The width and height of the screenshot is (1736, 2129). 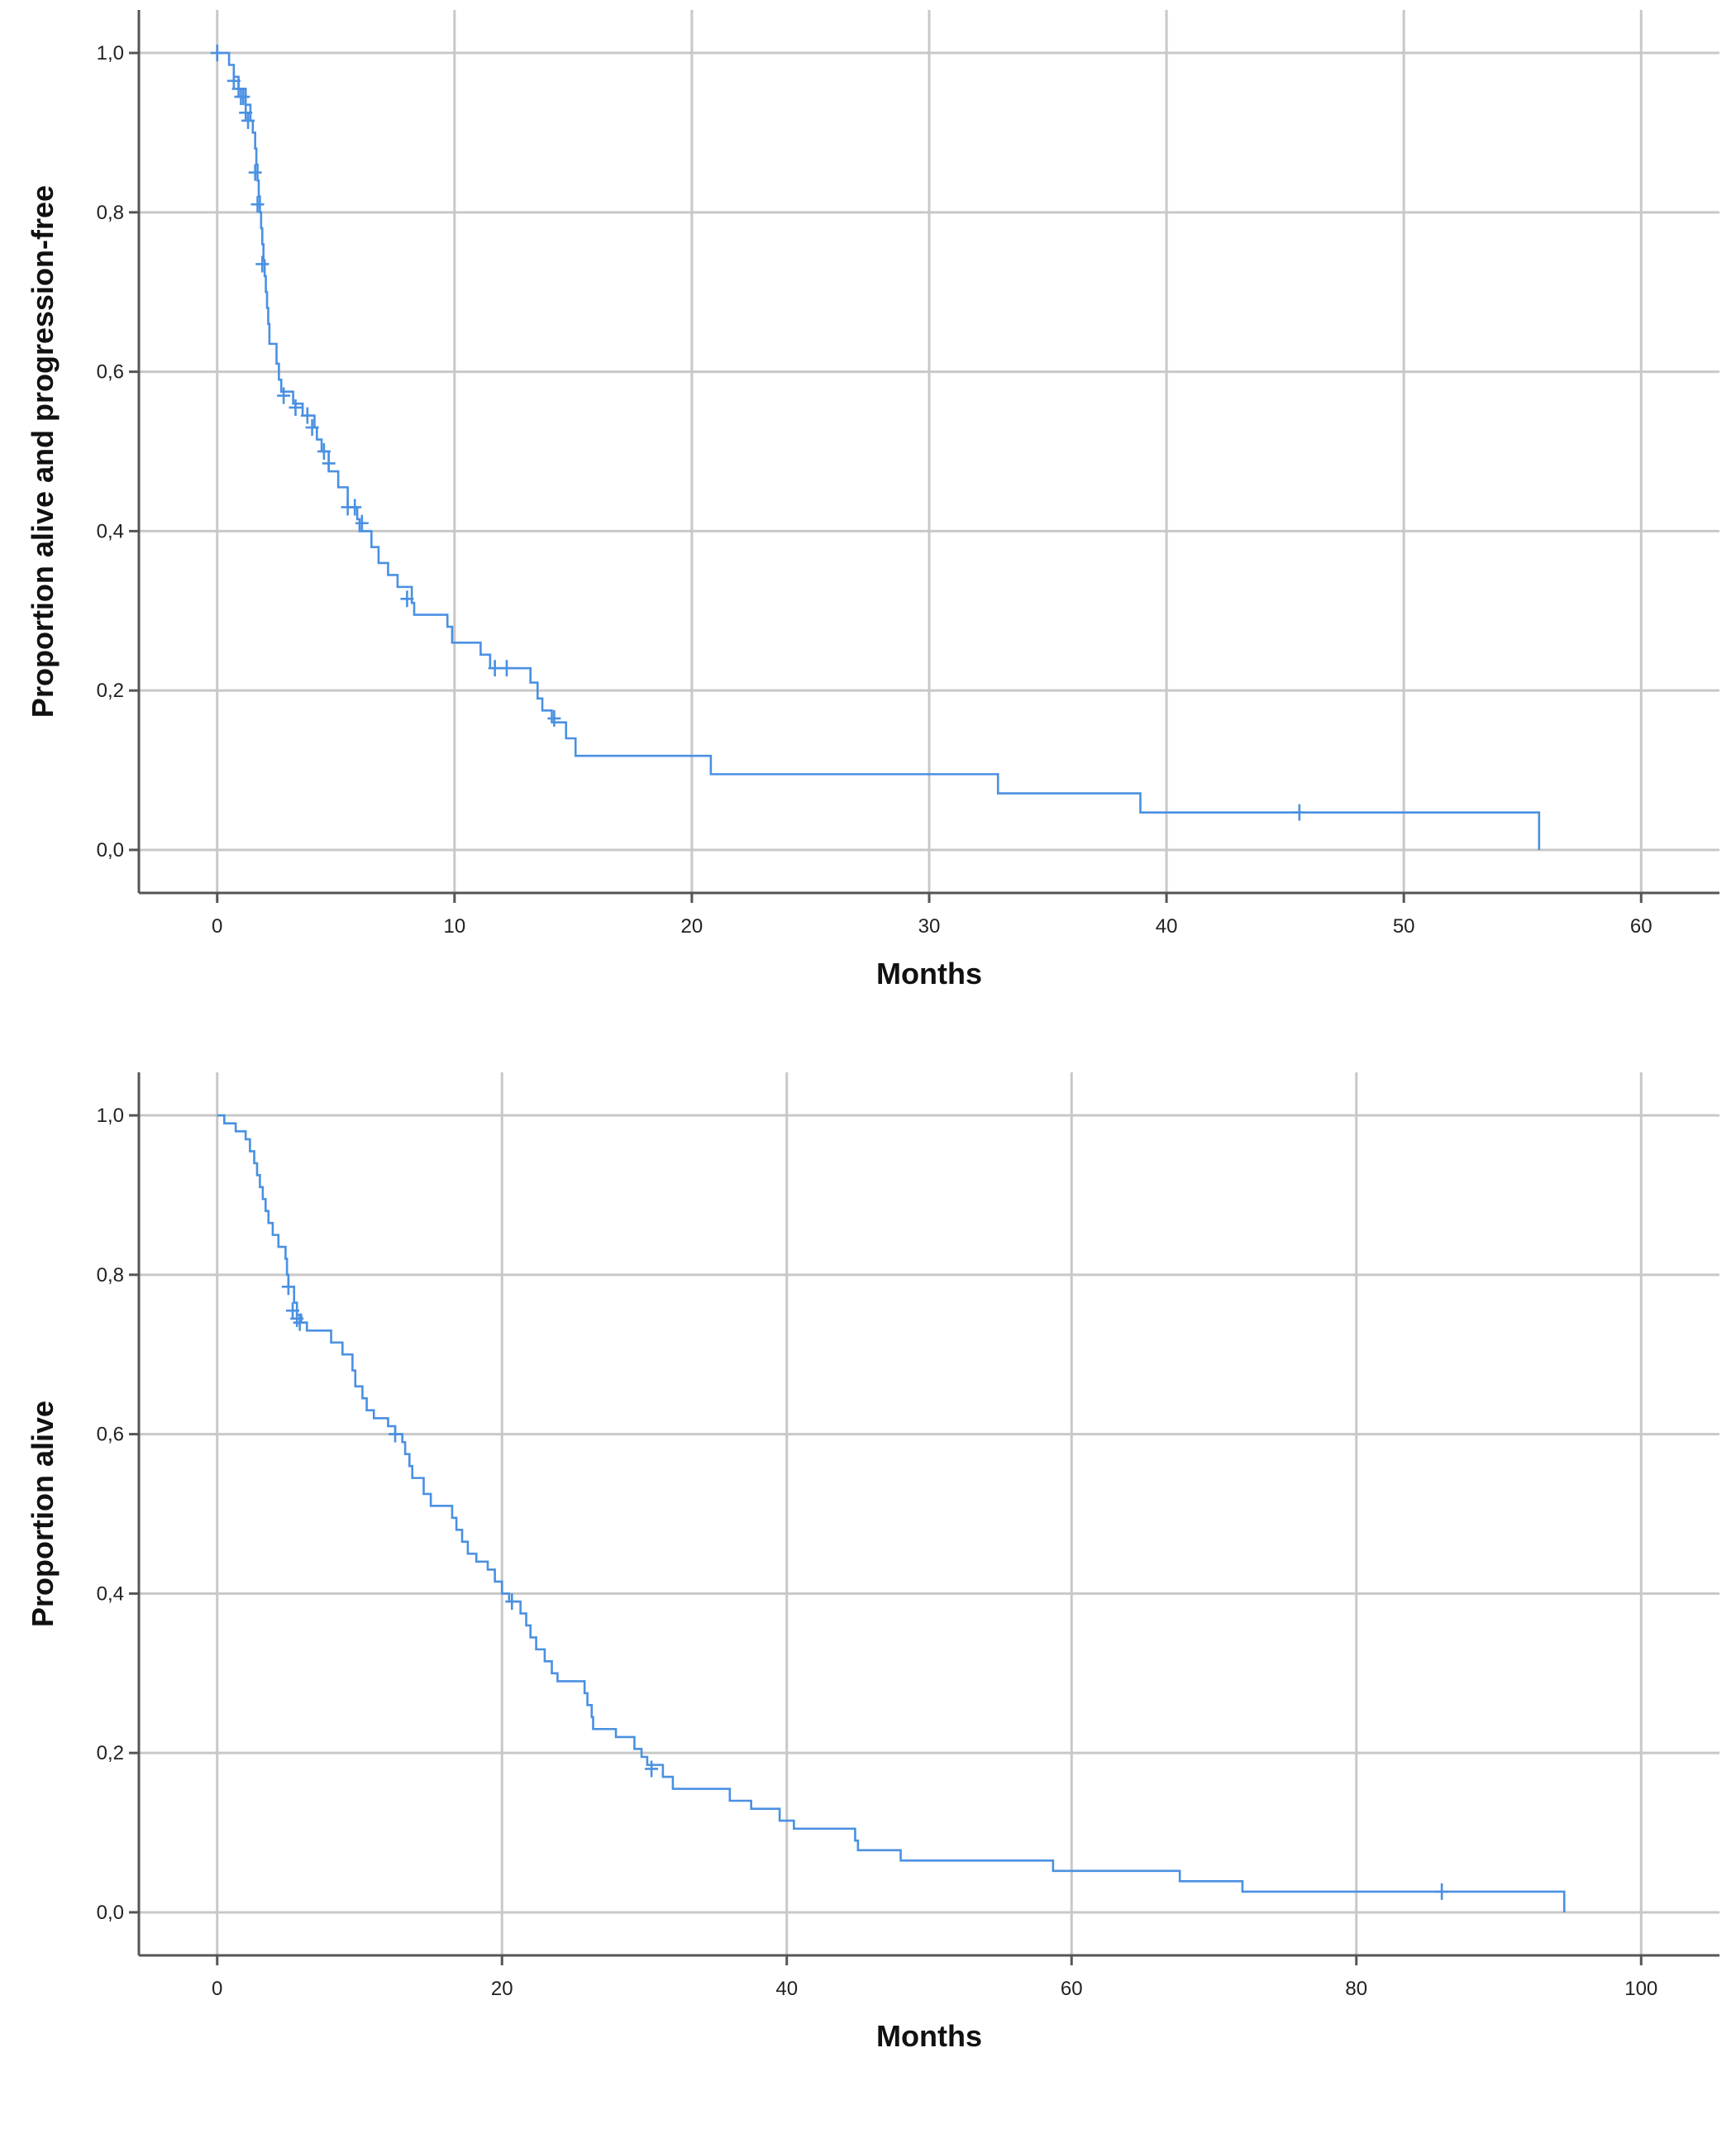 I want to click on y-axis-title: Proportion alive and progression-free, so click(x=43, y=452).